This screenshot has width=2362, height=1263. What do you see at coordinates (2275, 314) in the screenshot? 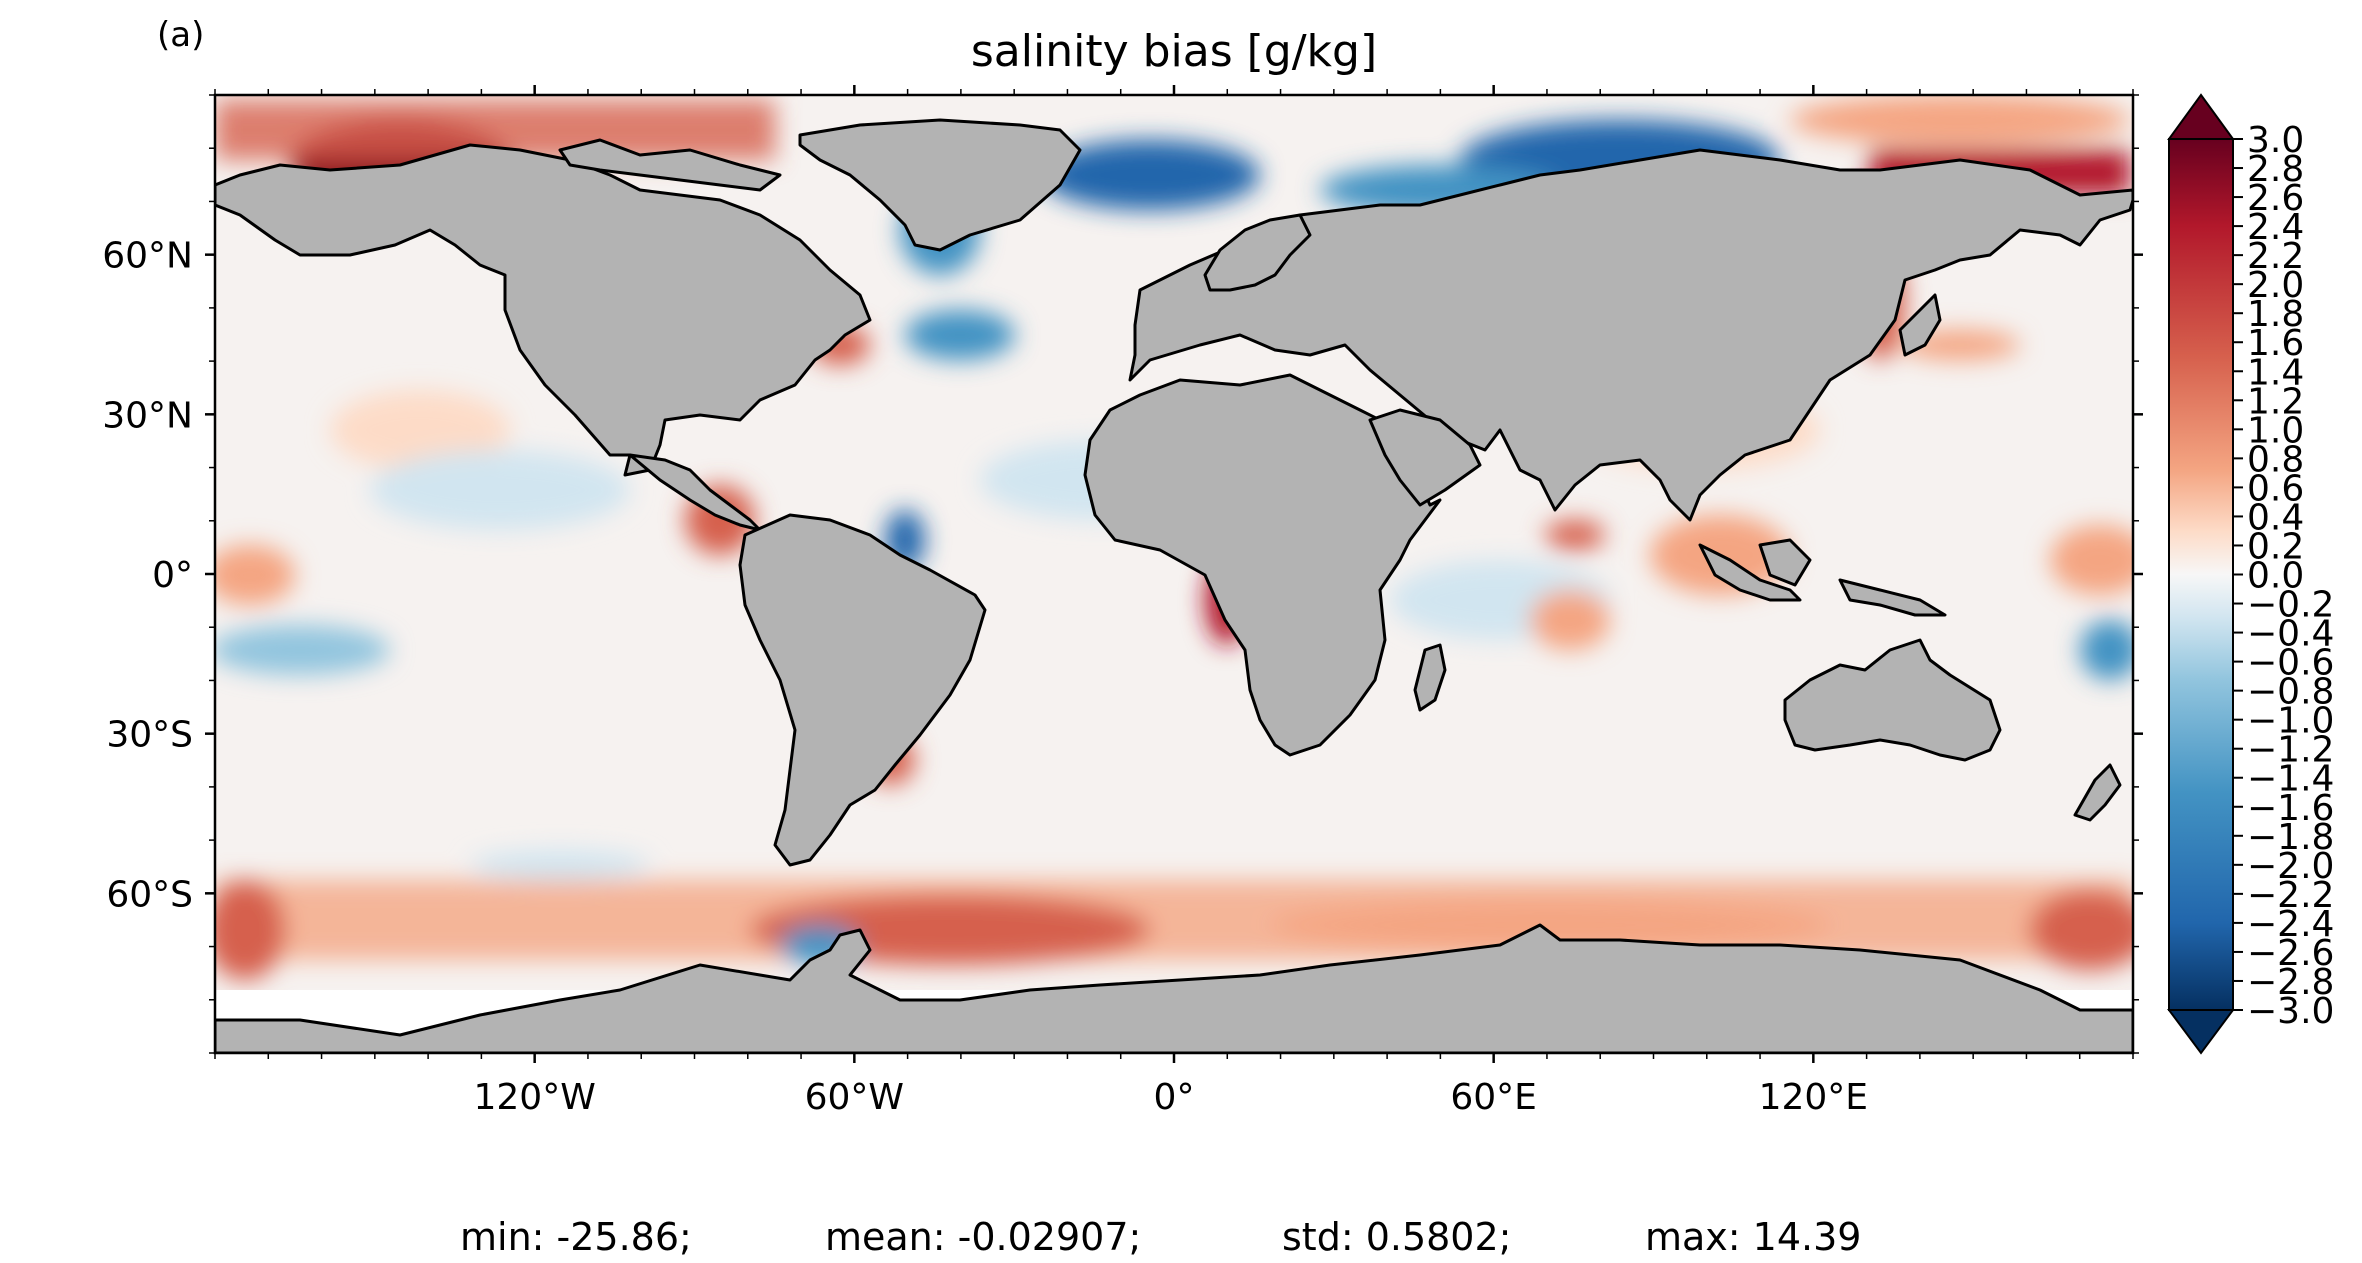
I see `colorbar-tick-label: 1.8` at bounding box center [2275, 314].